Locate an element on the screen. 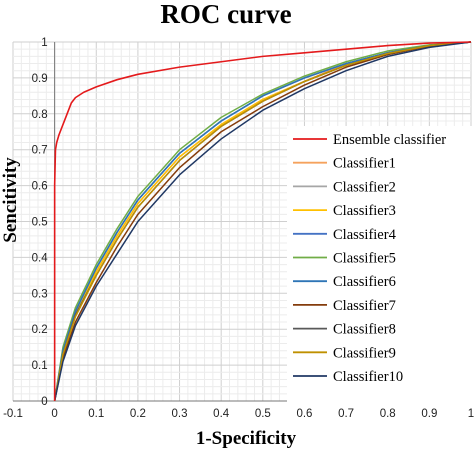 The image size is (474, 451). legend-entry: Classifier8 is located at coordinates (364, 330).